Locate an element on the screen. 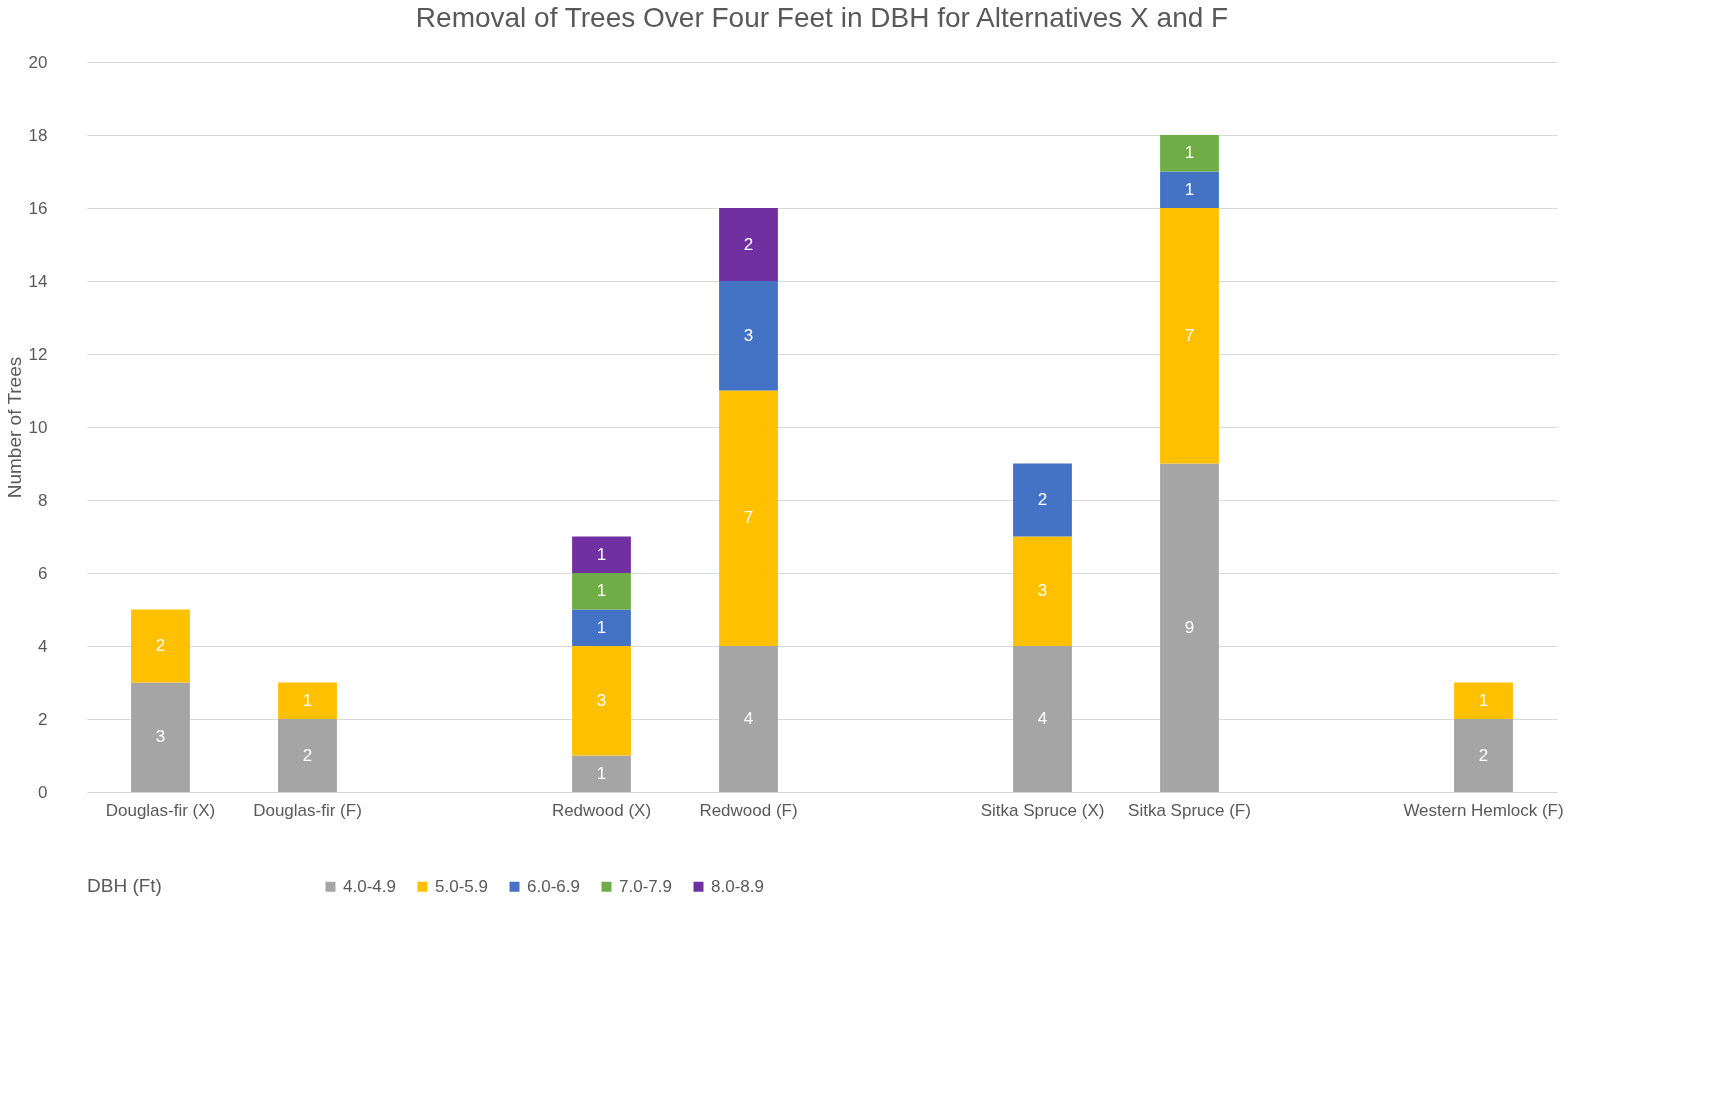  x-tick-label: Sitka Spruce (X) is located at coordinates (1042, 810).